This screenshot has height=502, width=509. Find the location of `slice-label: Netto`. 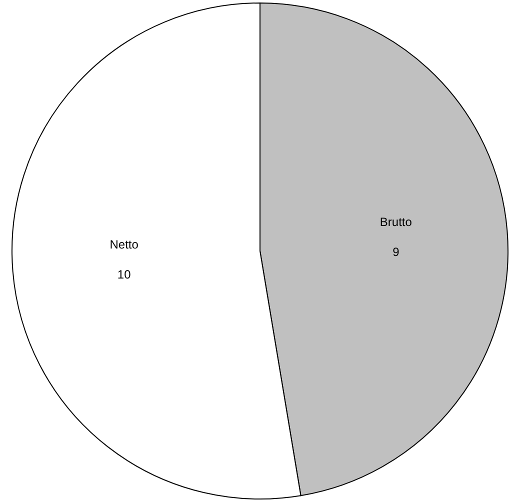

slice-label: Netto is located at coordinates (124, 244).